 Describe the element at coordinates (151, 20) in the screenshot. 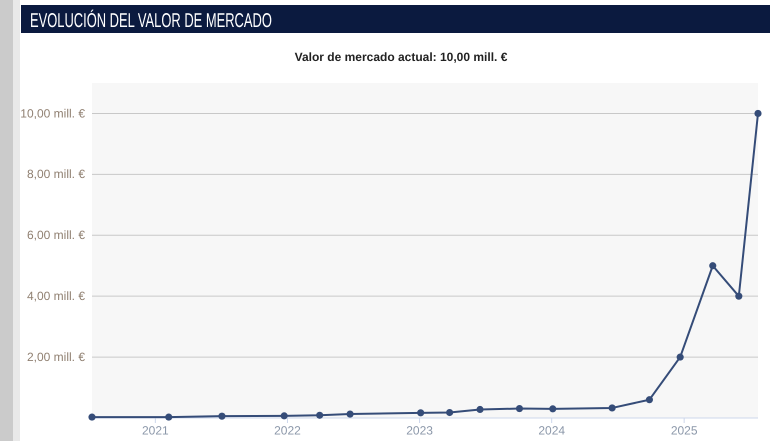

I see `chart-title: EVOLUCIÓN DEL VALOR DE MERCADO` at that location.